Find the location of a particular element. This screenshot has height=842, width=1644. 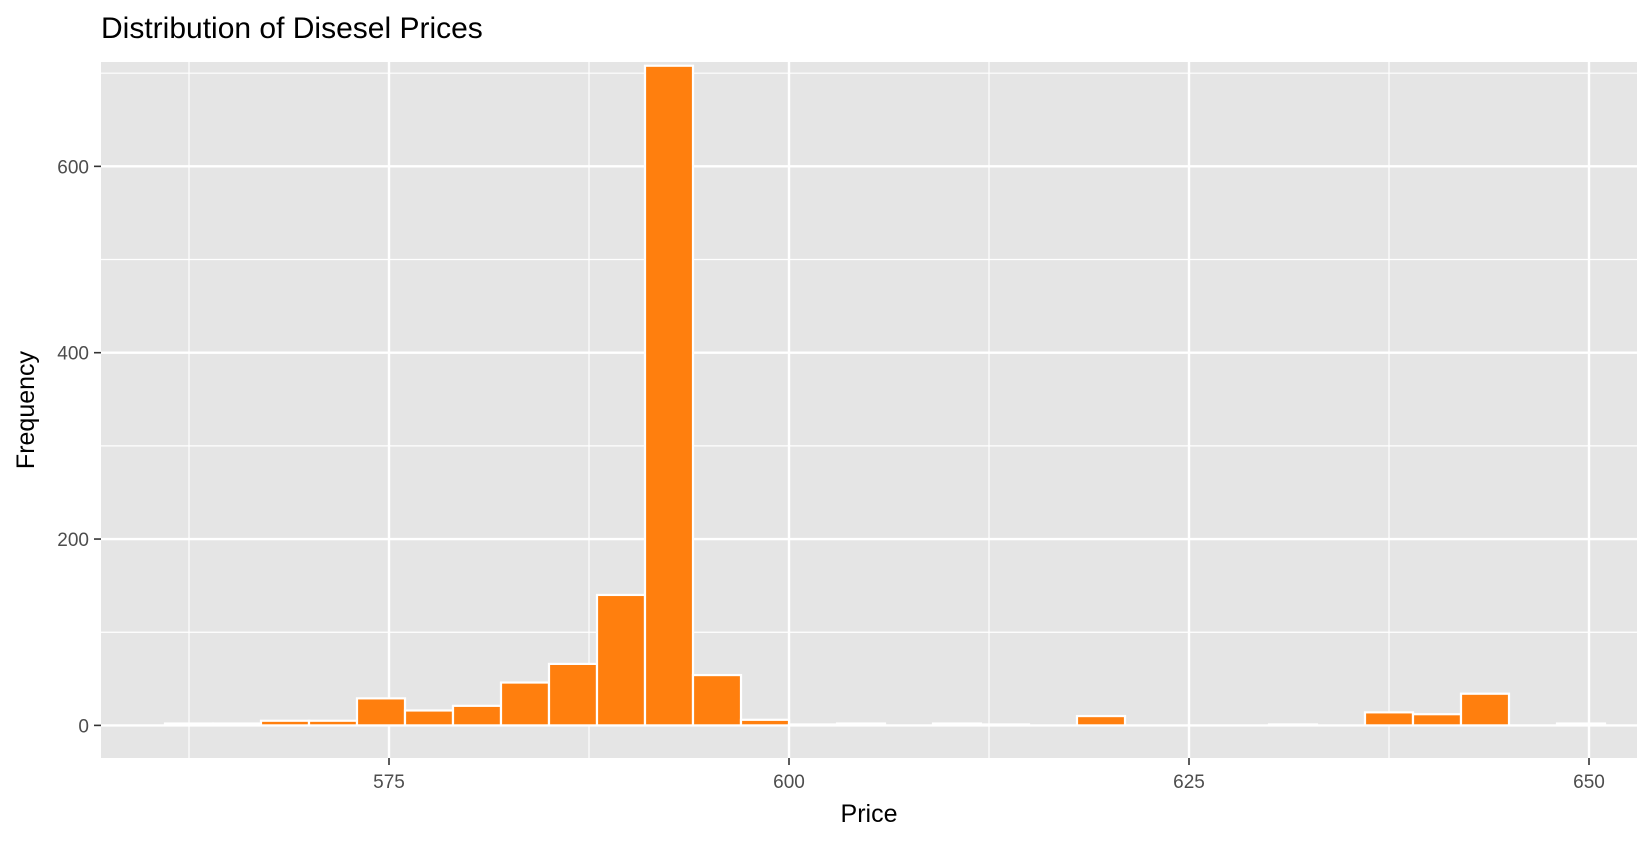

y-tick-label: 600 is located at coordinates (73, 167).